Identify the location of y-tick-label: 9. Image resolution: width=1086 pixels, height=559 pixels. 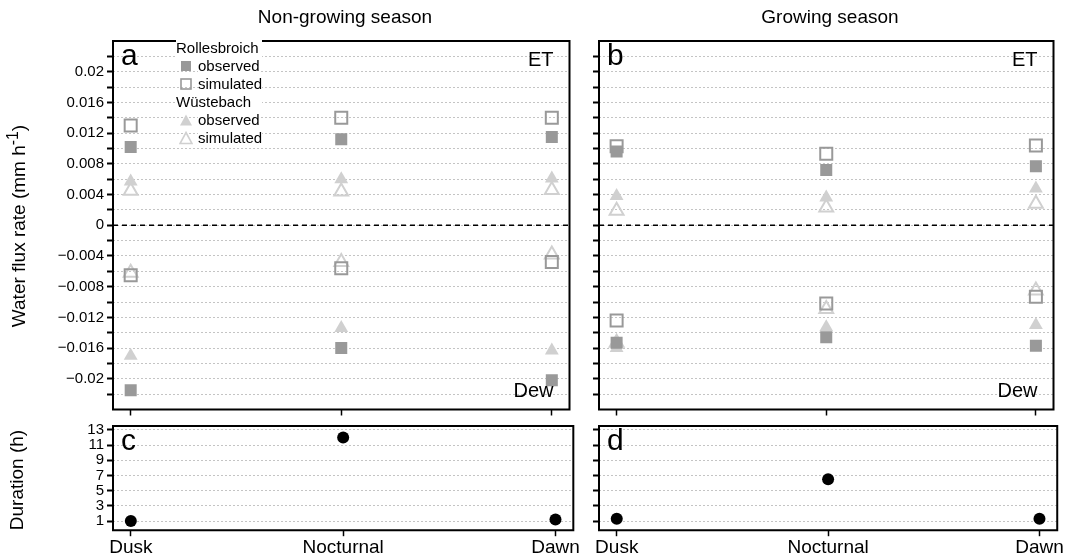
(99, 459).